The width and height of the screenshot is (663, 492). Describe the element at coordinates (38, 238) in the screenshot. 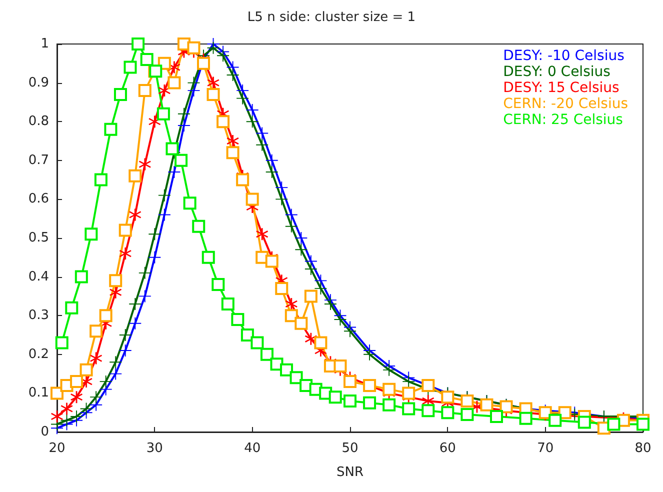

I see `y-tick-label: 0.5` at that location.